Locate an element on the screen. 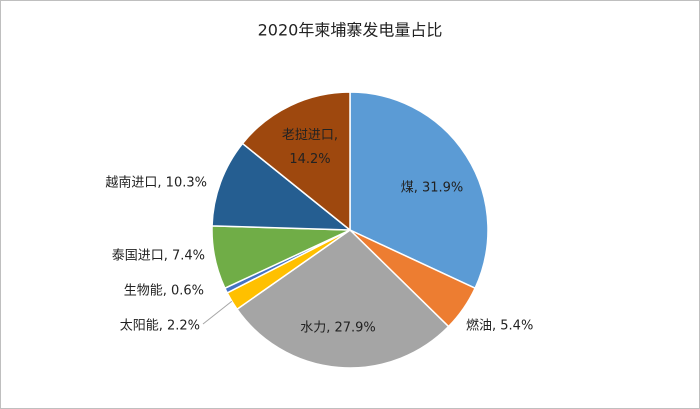  data-label: 老挝进口, 14.2% is located at coordinates (310, 147).